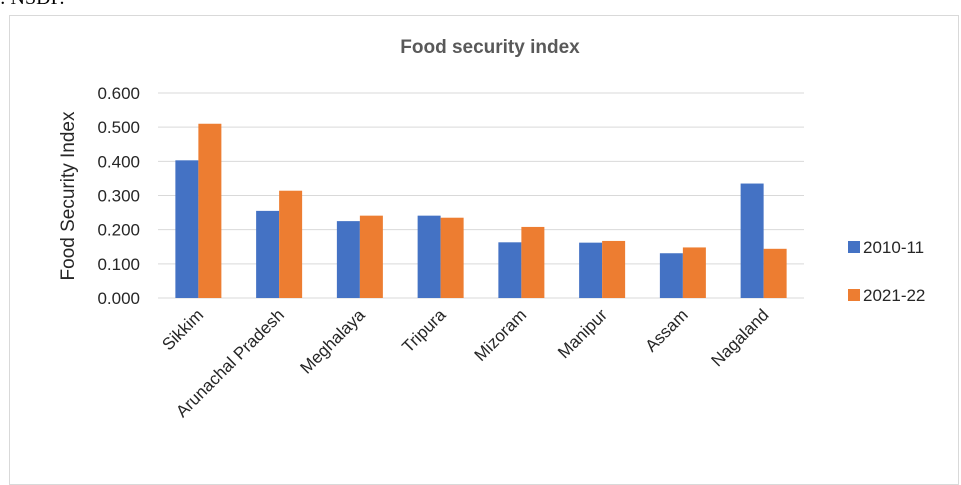 This screenshot has width=961, height=485. I want to click on x-tick-label: Assam, so click(667, 330).